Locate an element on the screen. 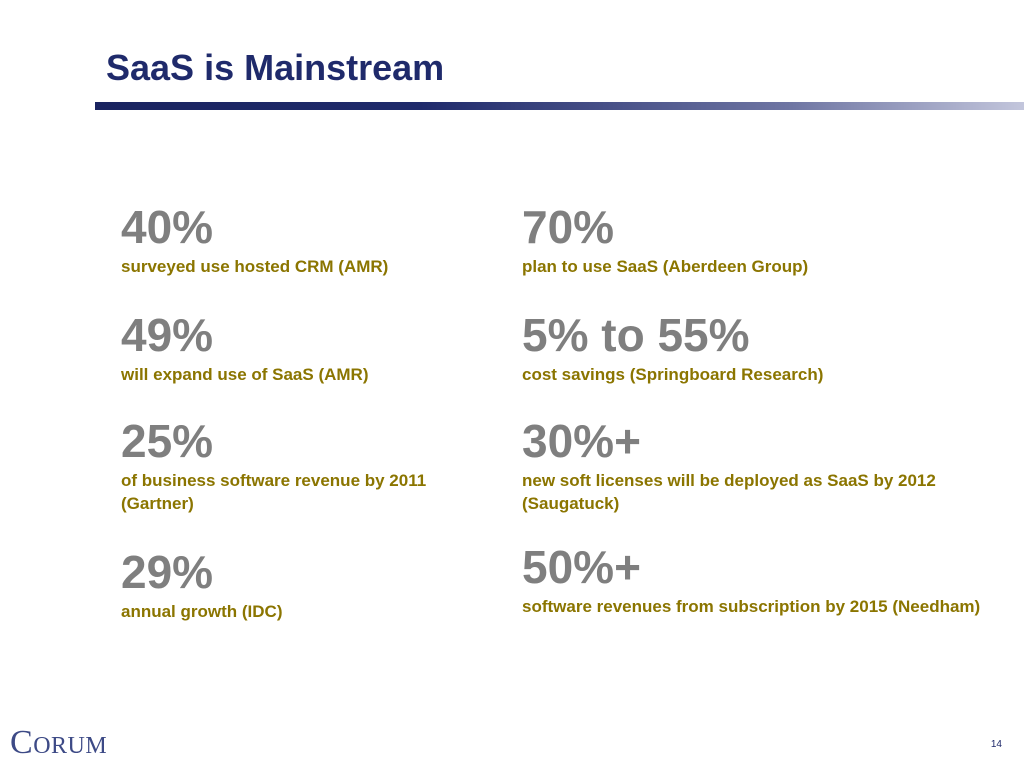 The width and height of the screenshot is (1024, 768). stat-label: surveyed use hosted CRM (AMR) is located at coordinates (255, 266).